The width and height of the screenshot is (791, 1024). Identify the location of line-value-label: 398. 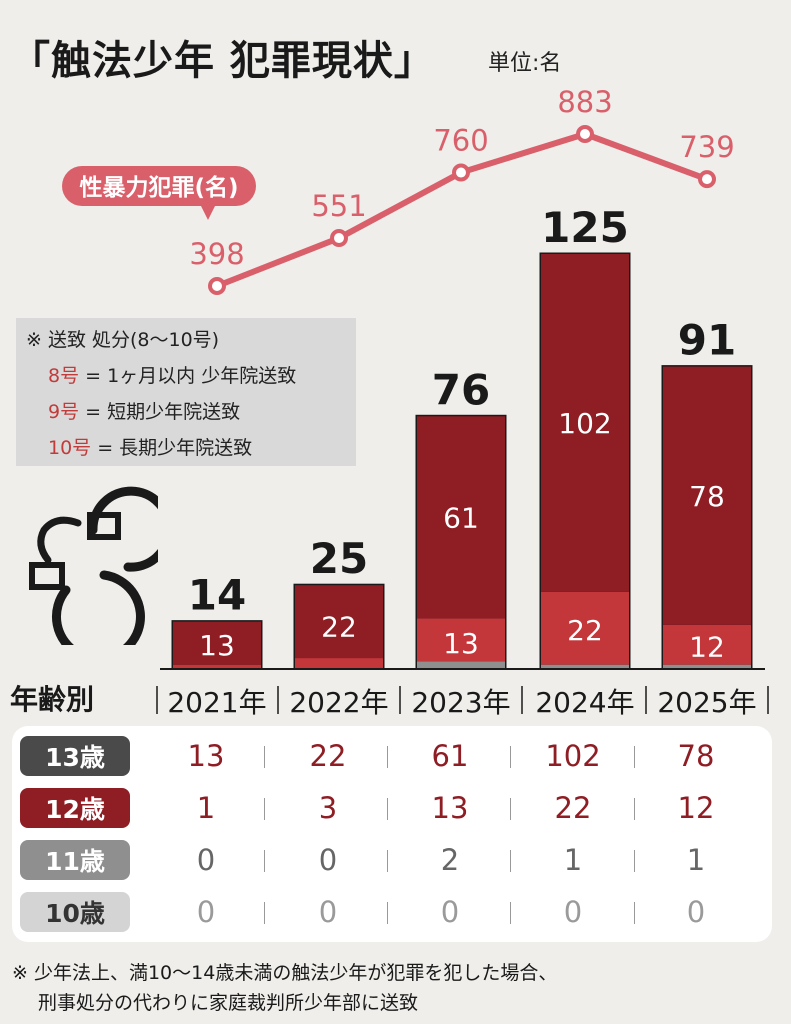
(216, 254).